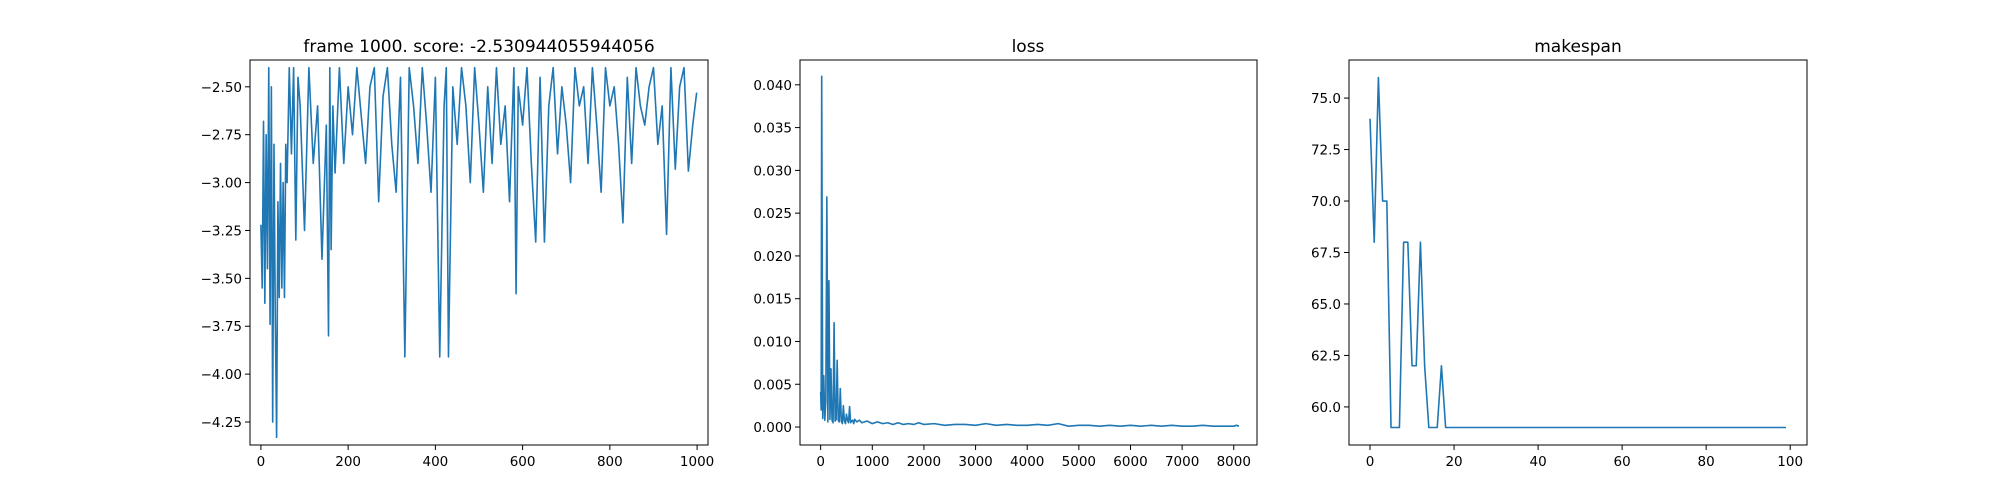 Image resolution: width=2000 pixels, height=500 pixels. I want to click on makespan-plot-x-tick-label: 20, so click(1453, 462).